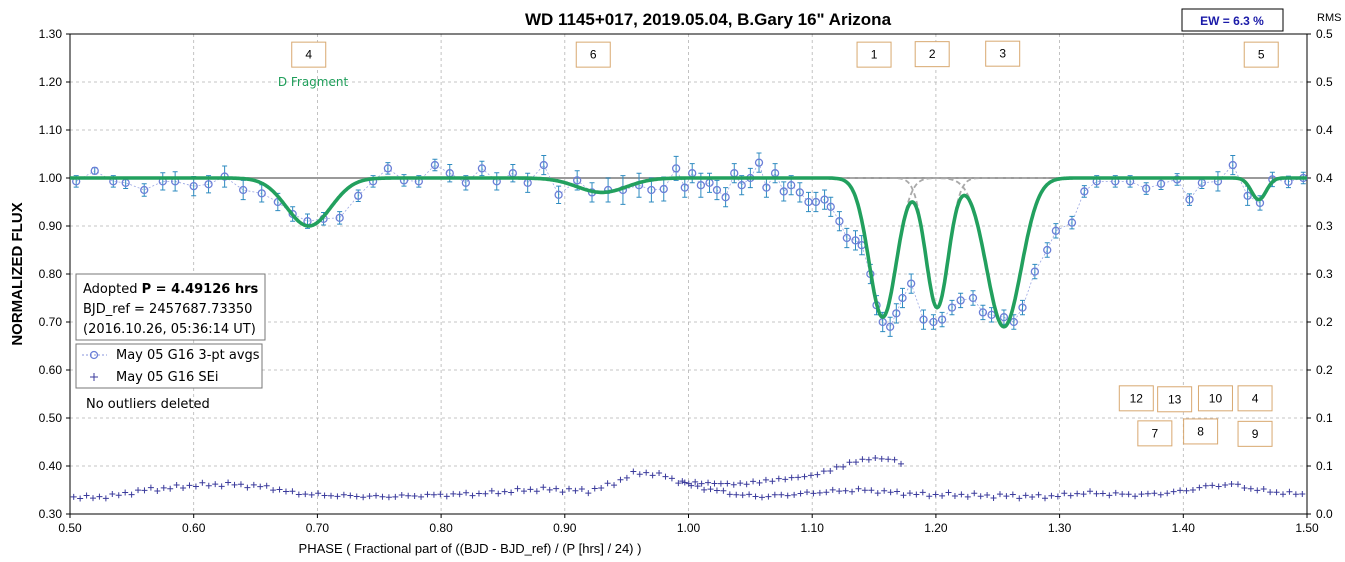 The image size is (1345, 562). Describe the element at coordinates (565, 528) in the screenshot. I see `x-tick-label: 0.90` at that location.